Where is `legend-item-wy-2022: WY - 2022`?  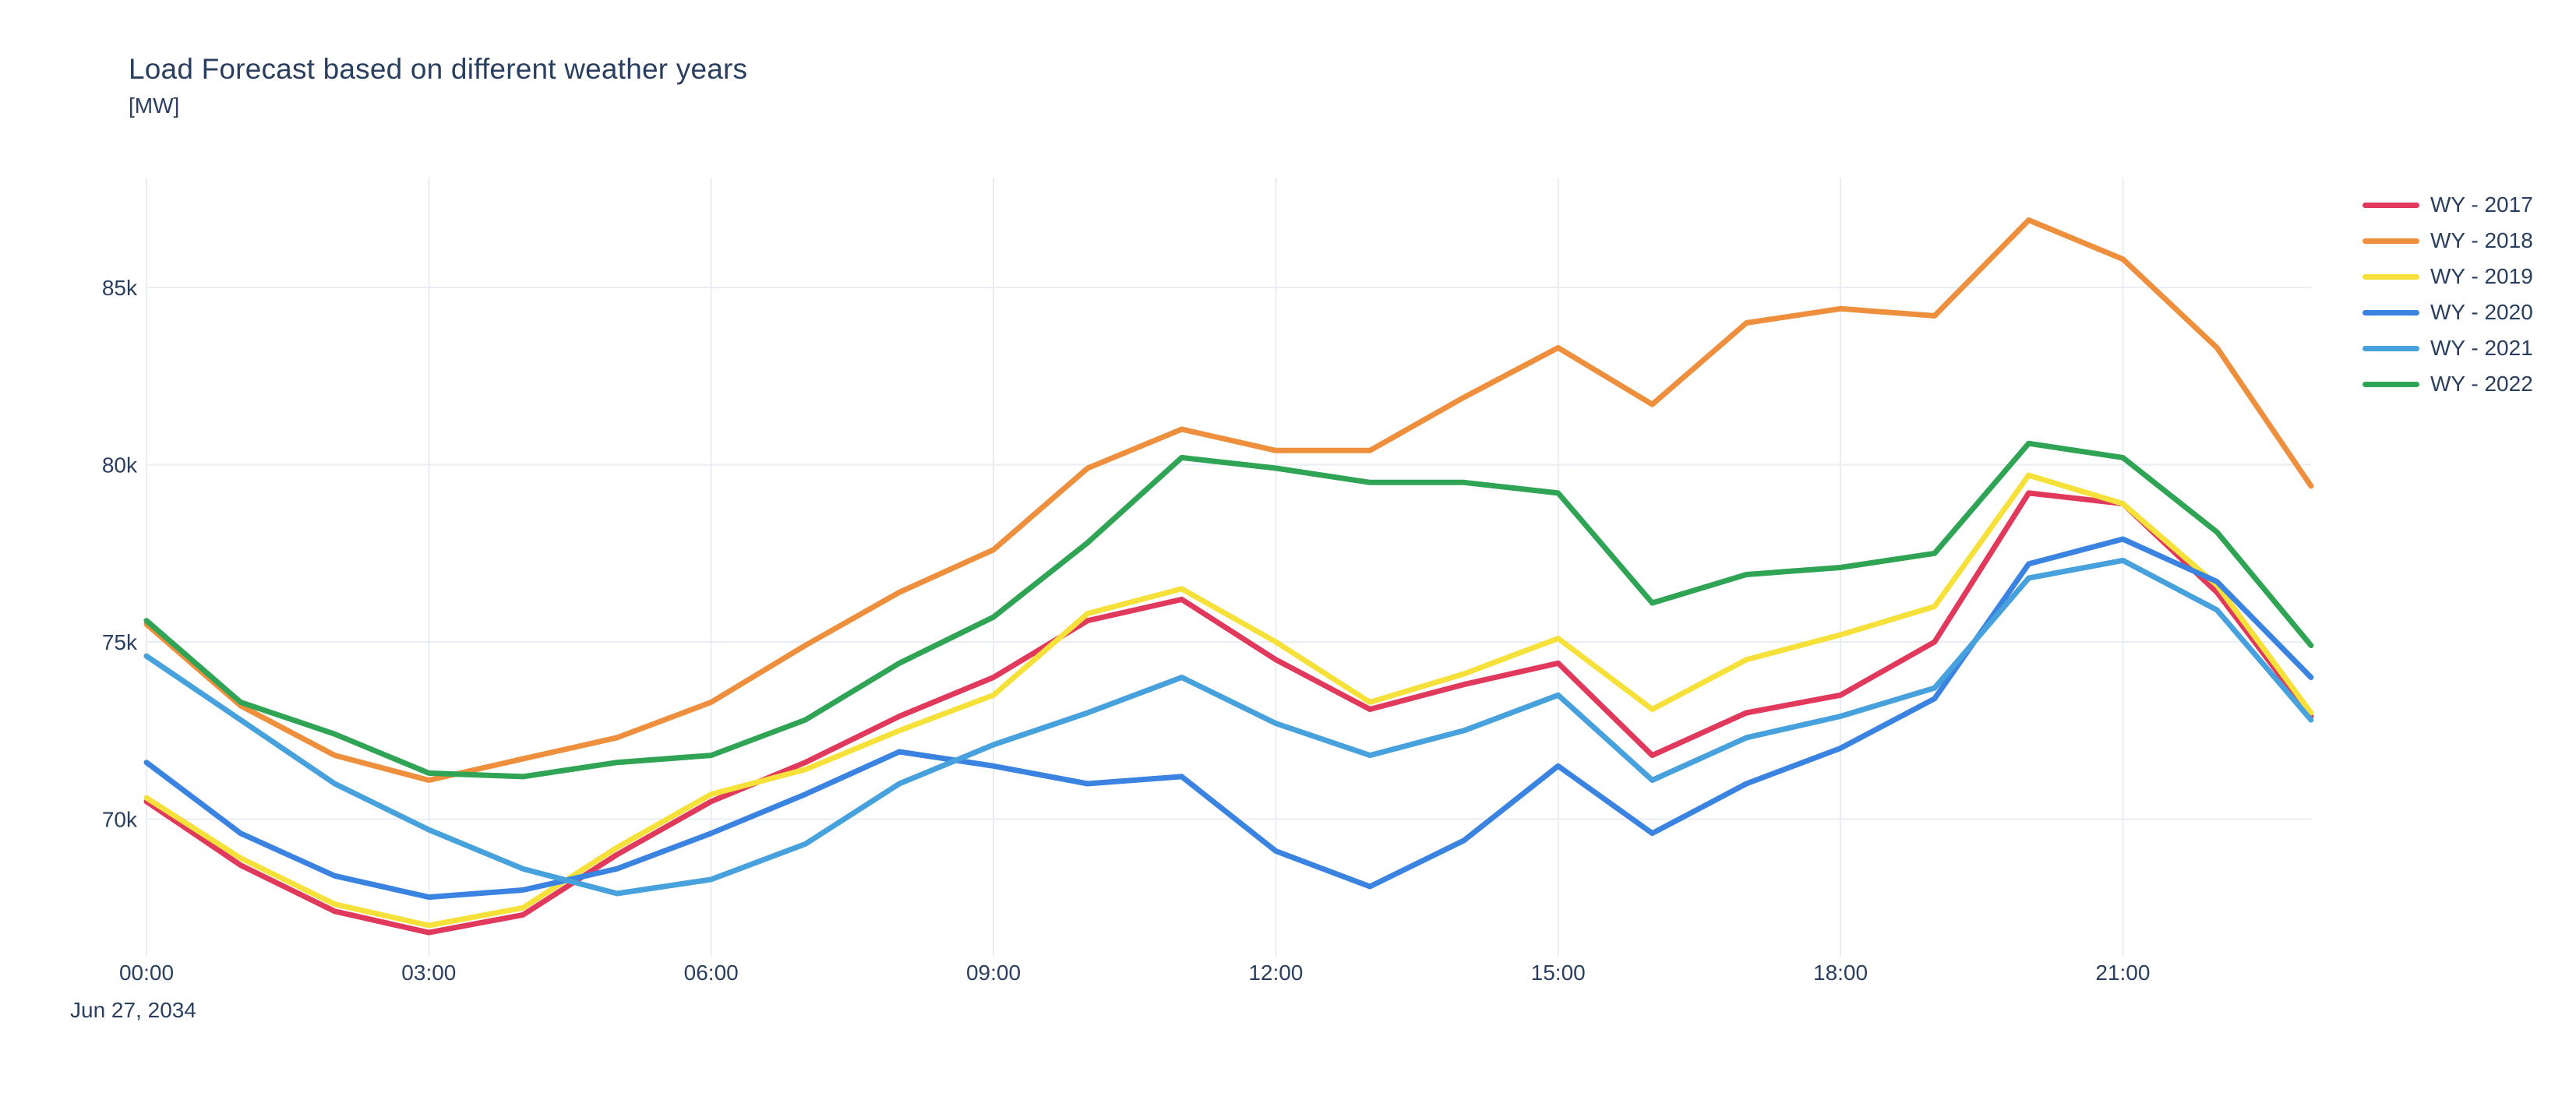 legend-item-wy-2022: WY - 2022 is located at coordinates (2448, 384).